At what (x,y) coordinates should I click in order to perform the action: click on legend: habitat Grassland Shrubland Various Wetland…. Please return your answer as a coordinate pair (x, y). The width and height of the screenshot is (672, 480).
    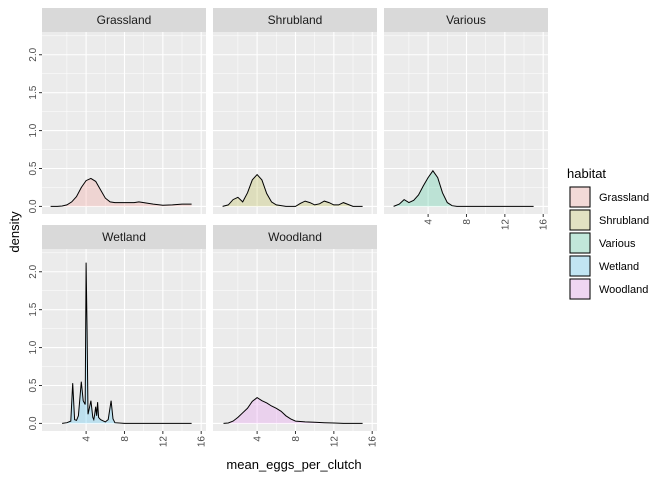
    Looking at the image, I should click on (608, 233).